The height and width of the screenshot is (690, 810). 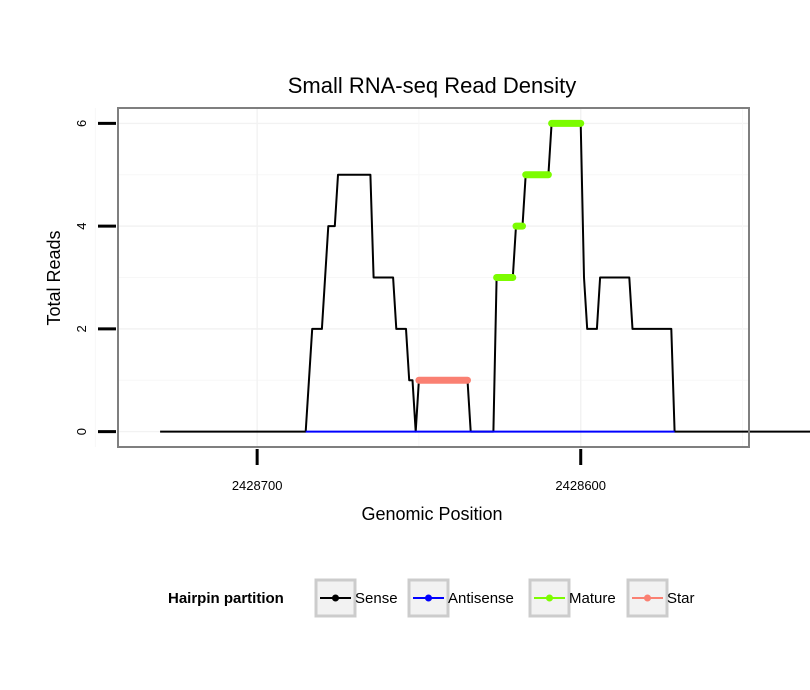 I want to click on x-axis-title: Genomic Position, so click(x=431, y=514).